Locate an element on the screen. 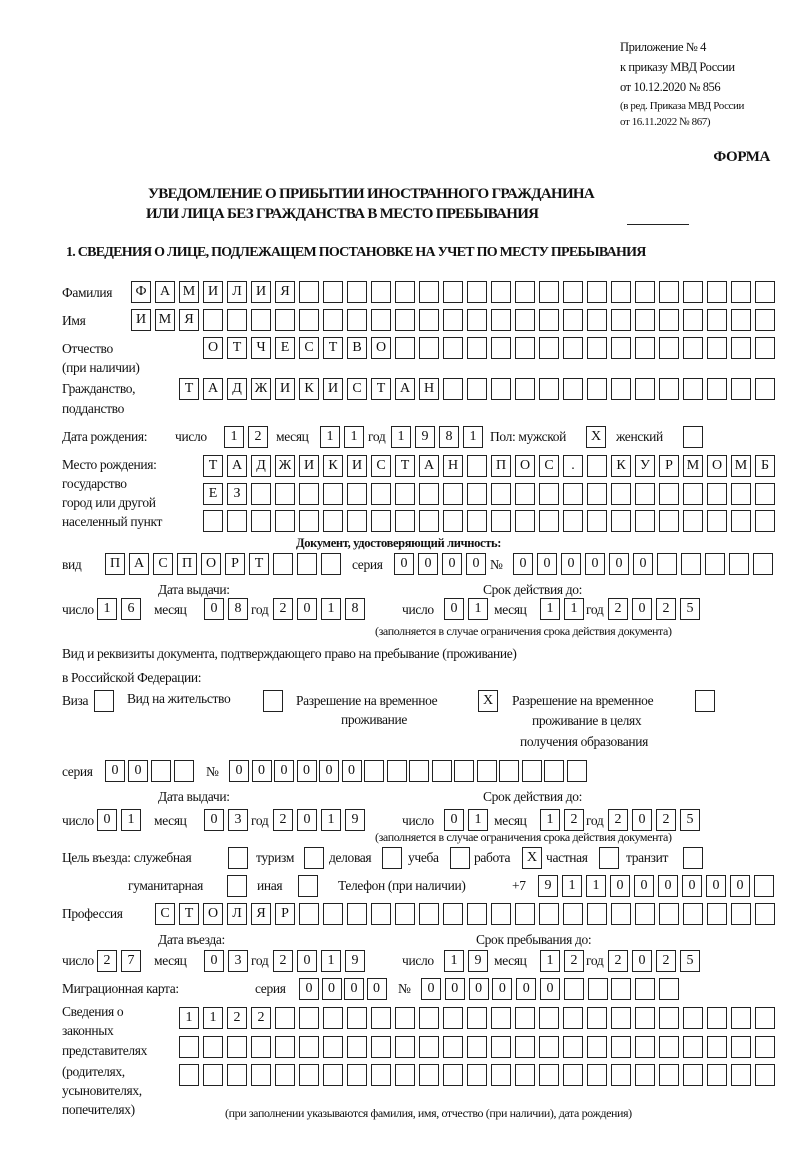 The width and height of the screenshot is (800, 1163). char-cell: В is located at coordinates (357, 348).